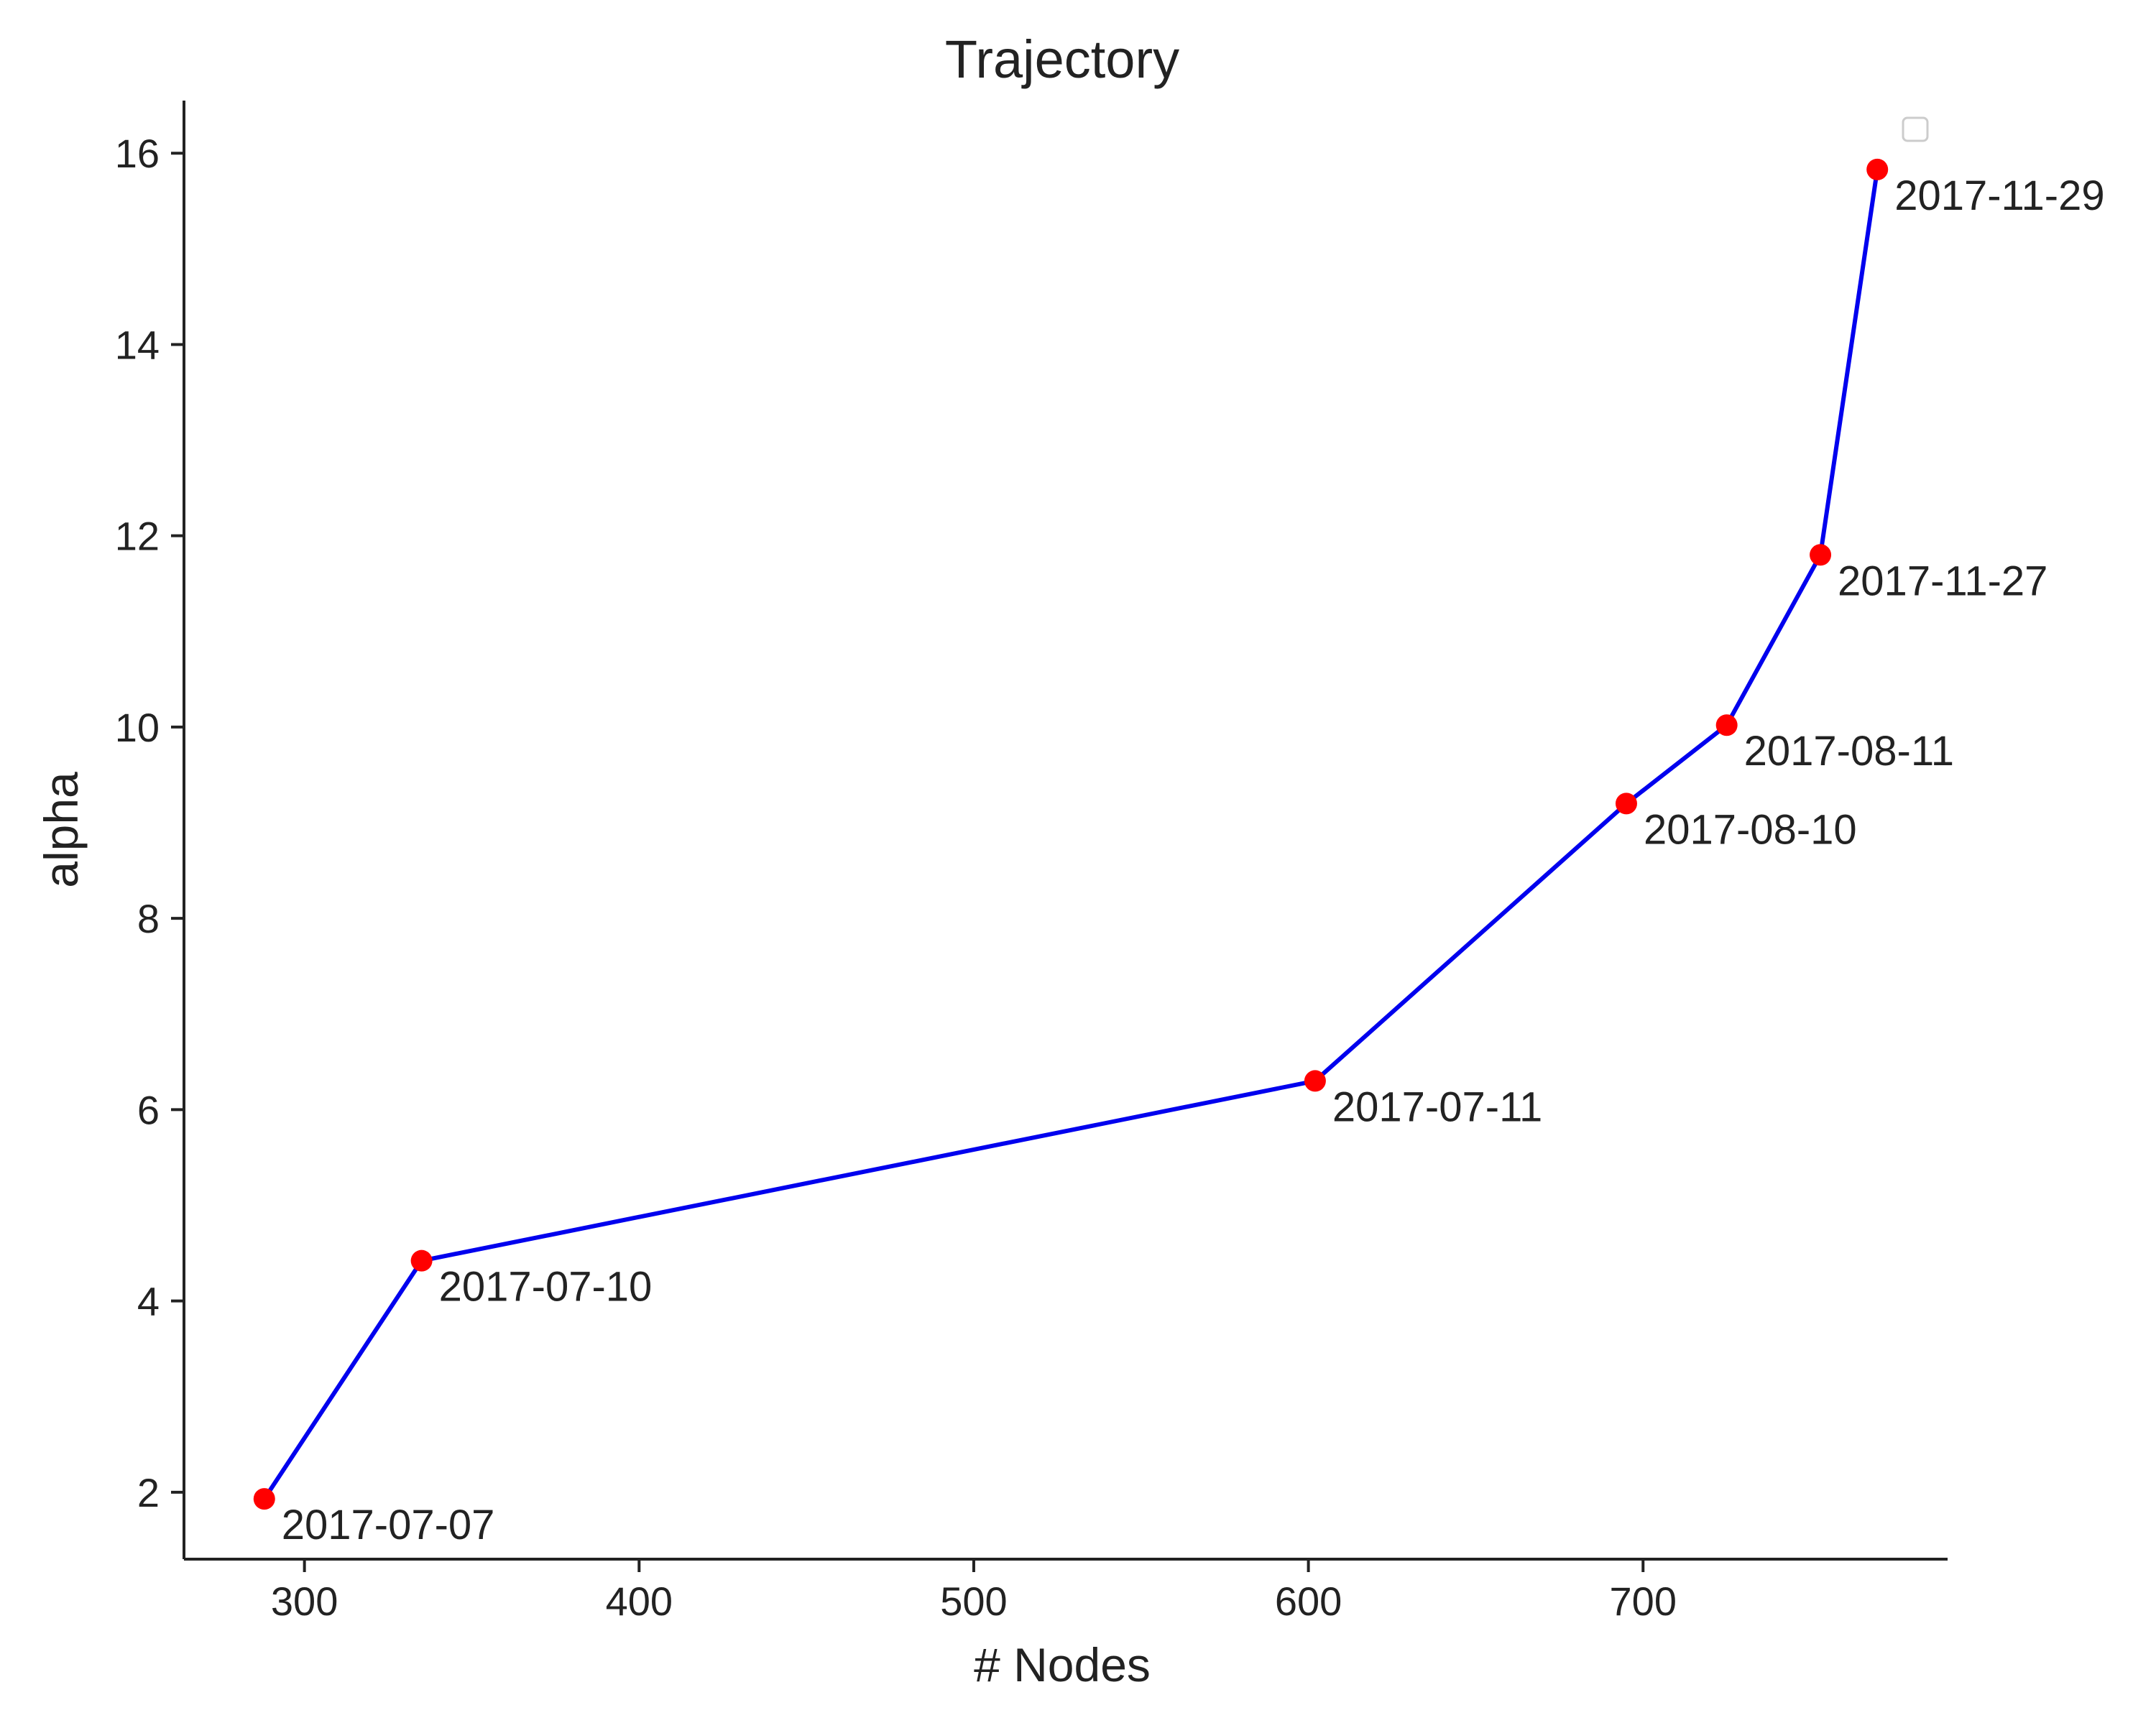  What do you see at coordinates (1943, 581) in the screenshot?
I see `point-label: 2017-11-27` at bounding box center [1943, 581].